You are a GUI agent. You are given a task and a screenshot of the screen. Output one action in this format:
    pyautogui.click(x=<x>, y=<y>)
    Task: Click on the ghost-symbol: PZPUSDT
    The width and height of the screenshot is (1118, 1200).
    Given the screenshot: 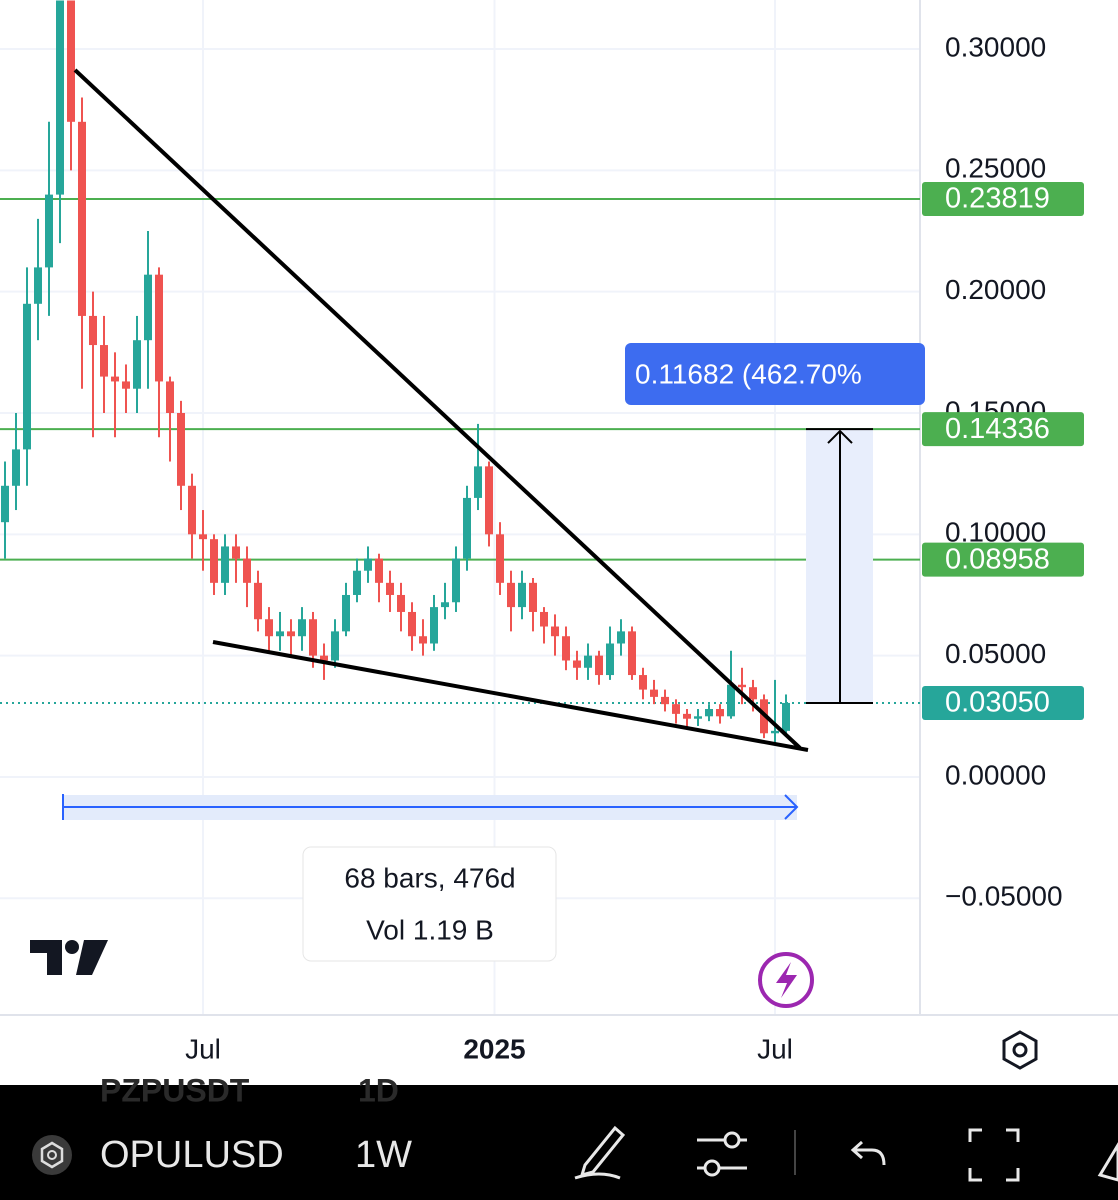 What is the action you would take?
    pyautogui.click(x=175, y=1090)
    